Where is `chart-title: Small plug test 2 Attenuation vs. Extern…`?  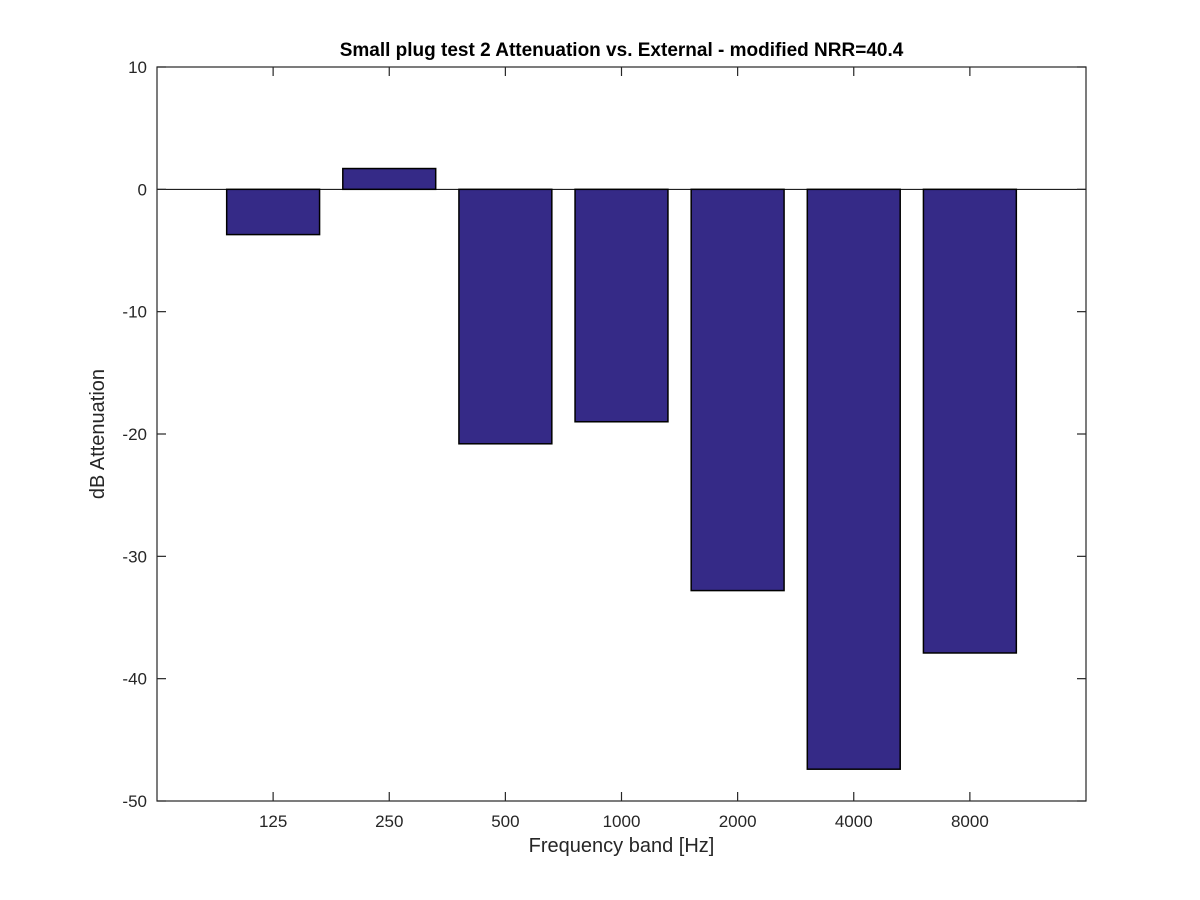
chart-title: Small plug test 2 Attenuation vs. Extern… is located at coordinates (622, 50).